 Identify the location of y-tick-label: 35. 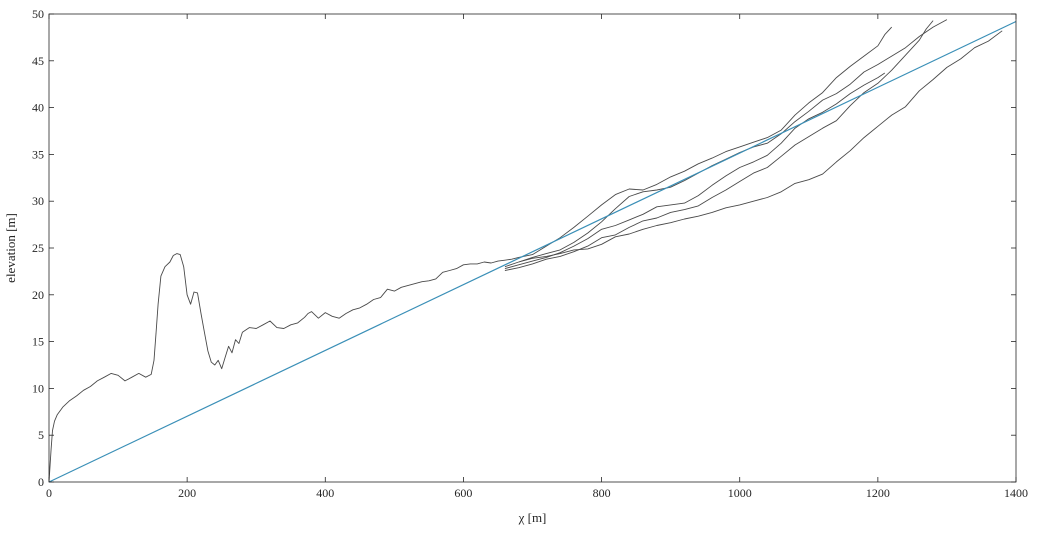
(38, 154).